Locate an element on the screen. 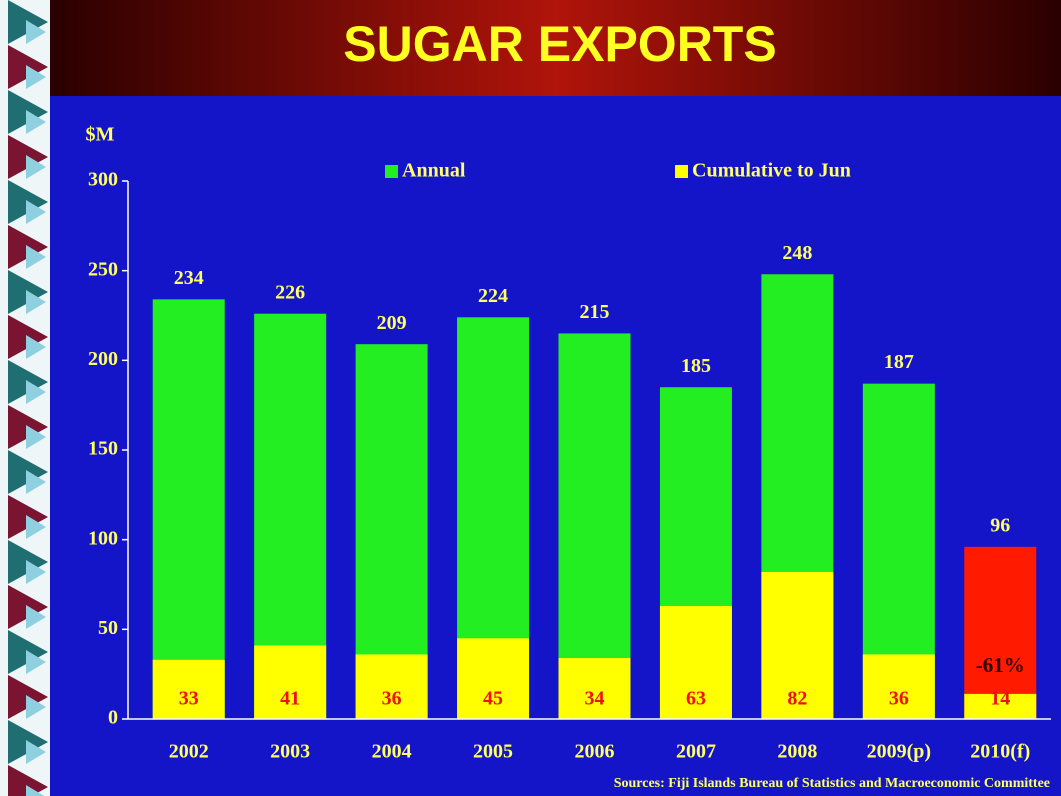  x-tick-label: 2006 is located at coordinates (595, 752).